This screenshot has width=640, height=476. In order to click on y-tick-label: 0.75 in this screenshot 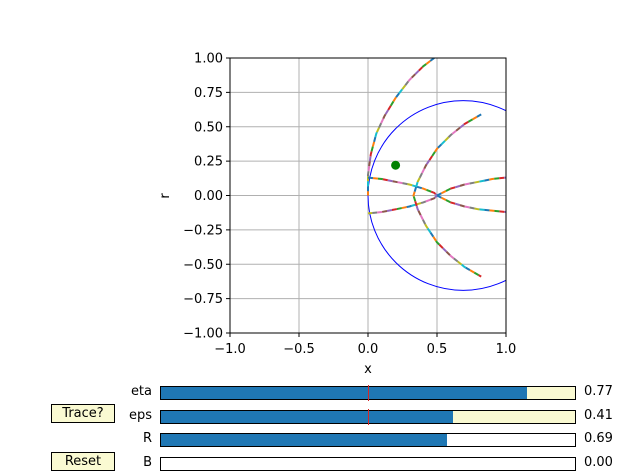, I will do `click(208, 93)`.